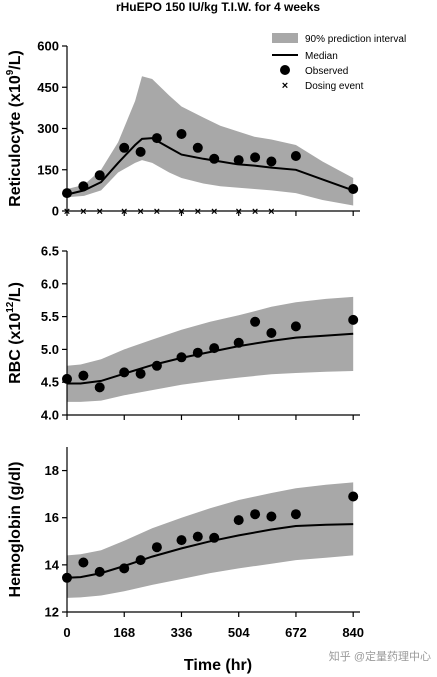  Describe the element at coordinates (50, 251) in the screenshot. I see `rbc-y-tick-label: 6.5` at that location.